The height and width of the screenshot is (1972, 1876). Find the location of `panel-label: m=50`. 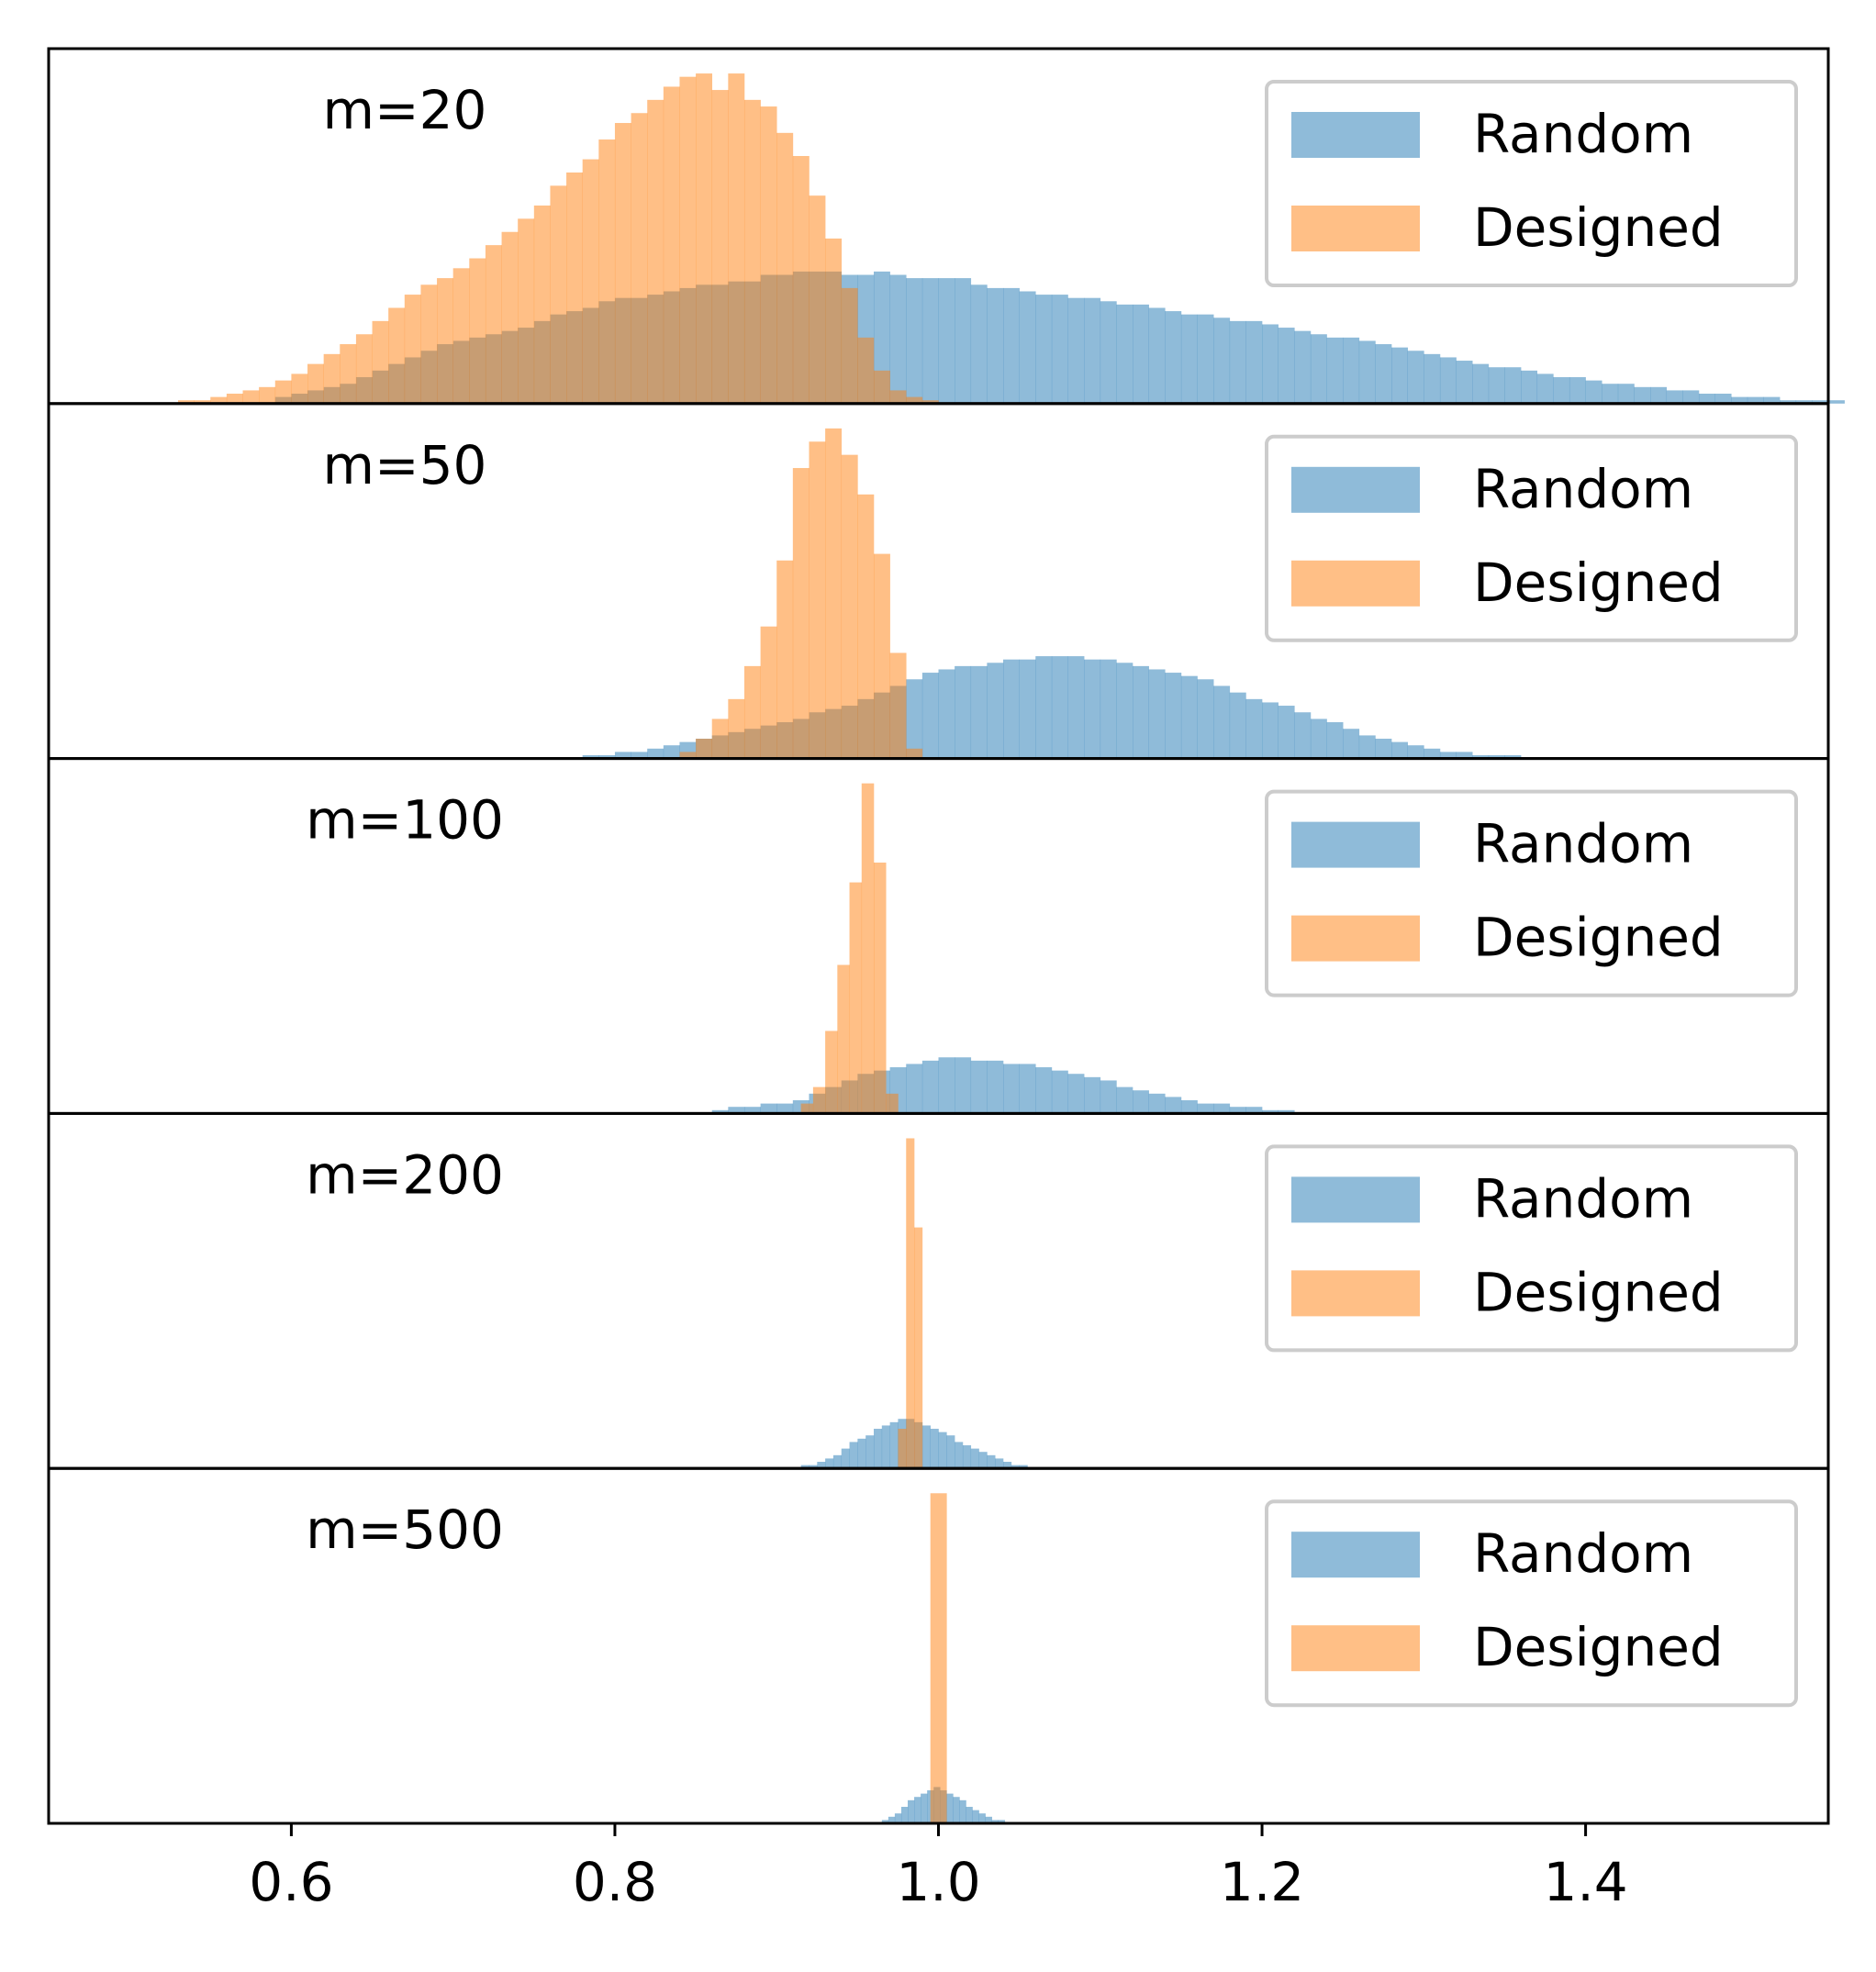

panel-label: m=50 is located at coordinates (405, 465).